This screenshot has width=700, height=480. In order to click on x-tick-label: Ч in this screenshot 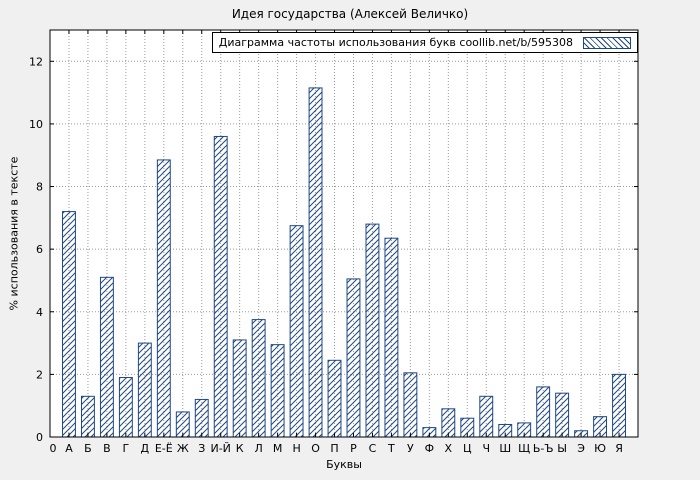, I will do `click(486, 448)`.